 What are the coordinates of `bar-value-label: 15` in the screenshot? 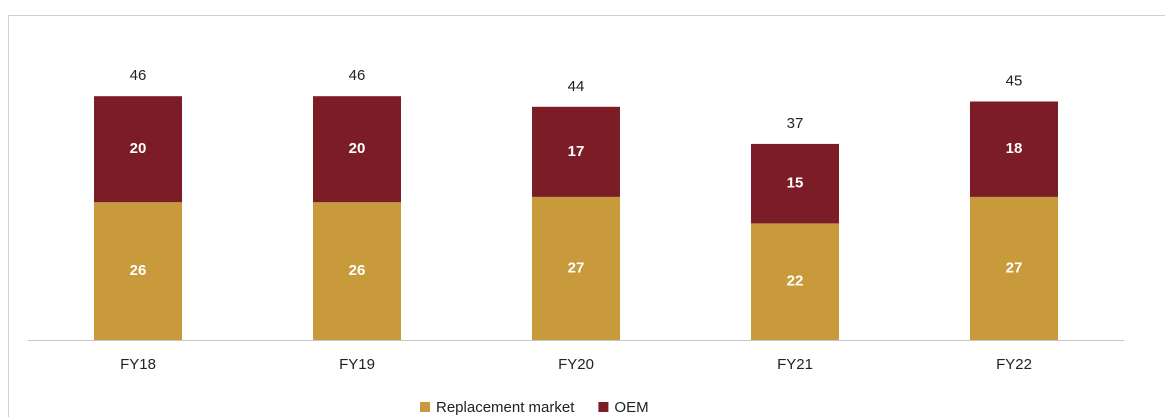 It's located at (795, 183).